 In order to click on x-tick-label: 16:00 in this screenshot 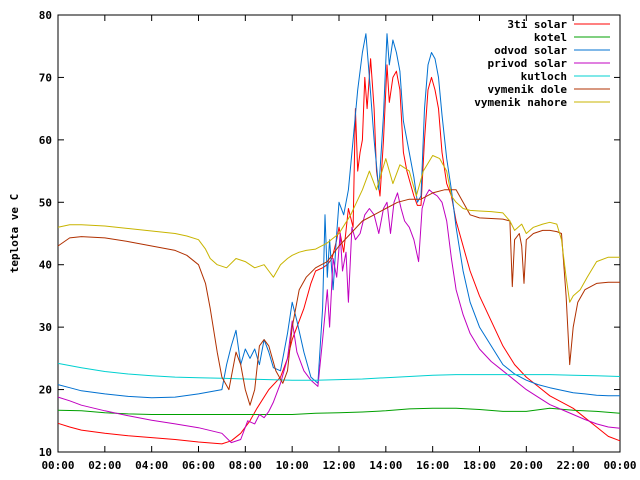, I will do `click(432, 465)`.